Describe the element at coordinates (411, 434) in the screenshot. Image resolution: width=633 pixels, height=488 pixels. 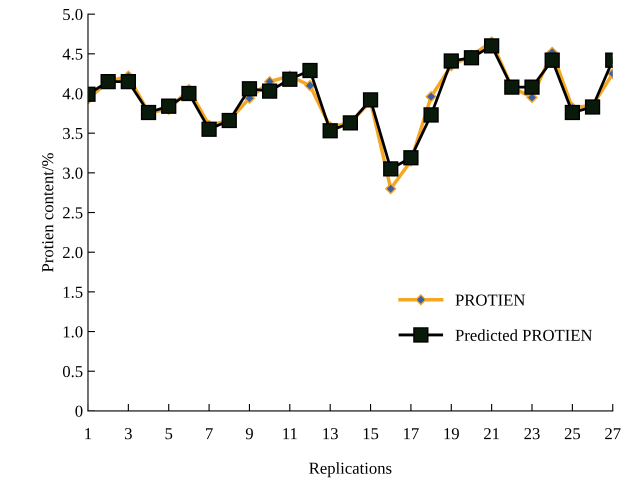
I see `x-tick-label: 17` at that location.